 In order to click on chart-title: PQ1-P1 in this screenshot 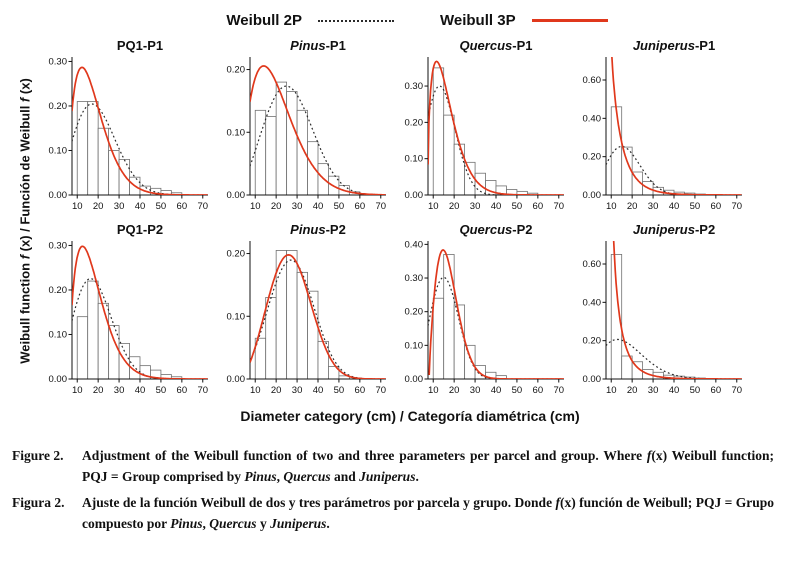, I will do `click(140, 45)`.